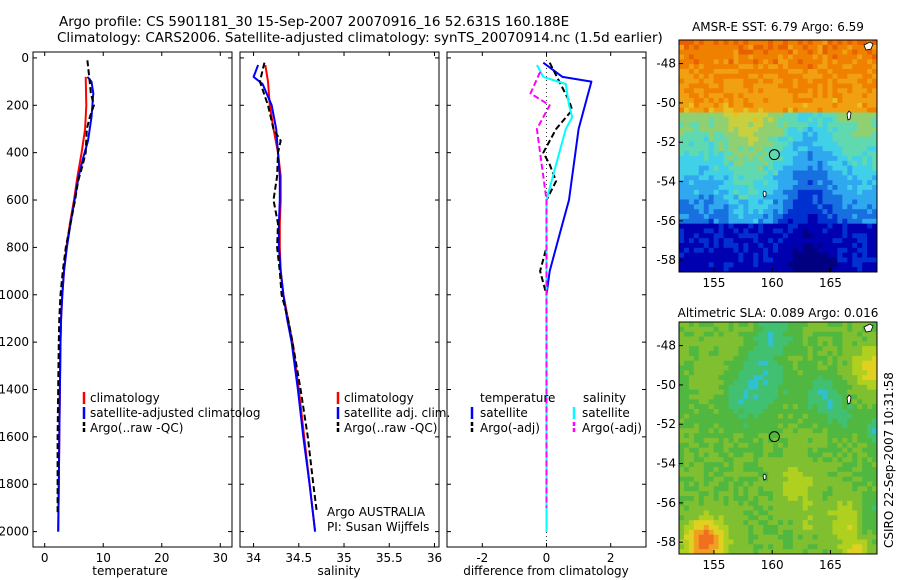  What do you see at coordinates (666, 385) in the screenshot?
I see `y-tick-label: -50` at bounding box center [666, 385].